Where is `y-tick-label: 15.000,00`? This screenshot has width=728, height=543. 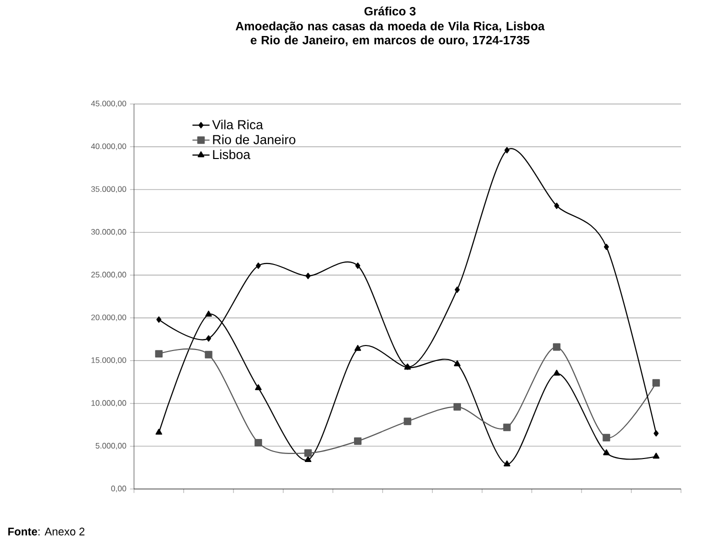 y-tick-label: 15.000,00 is located at coordinates (108, 360).